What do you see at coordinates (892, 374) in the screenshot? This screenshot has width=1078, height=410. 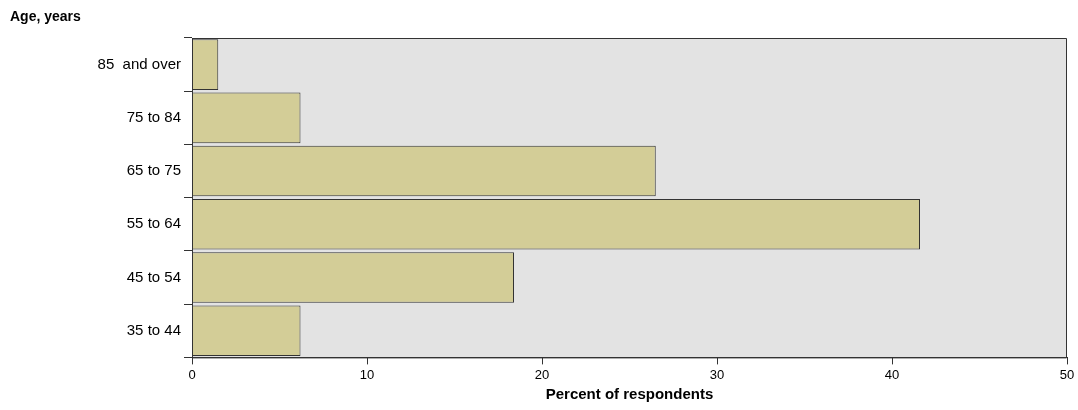 I see `x-tick-label: 40` at bounding box center [892, 374].